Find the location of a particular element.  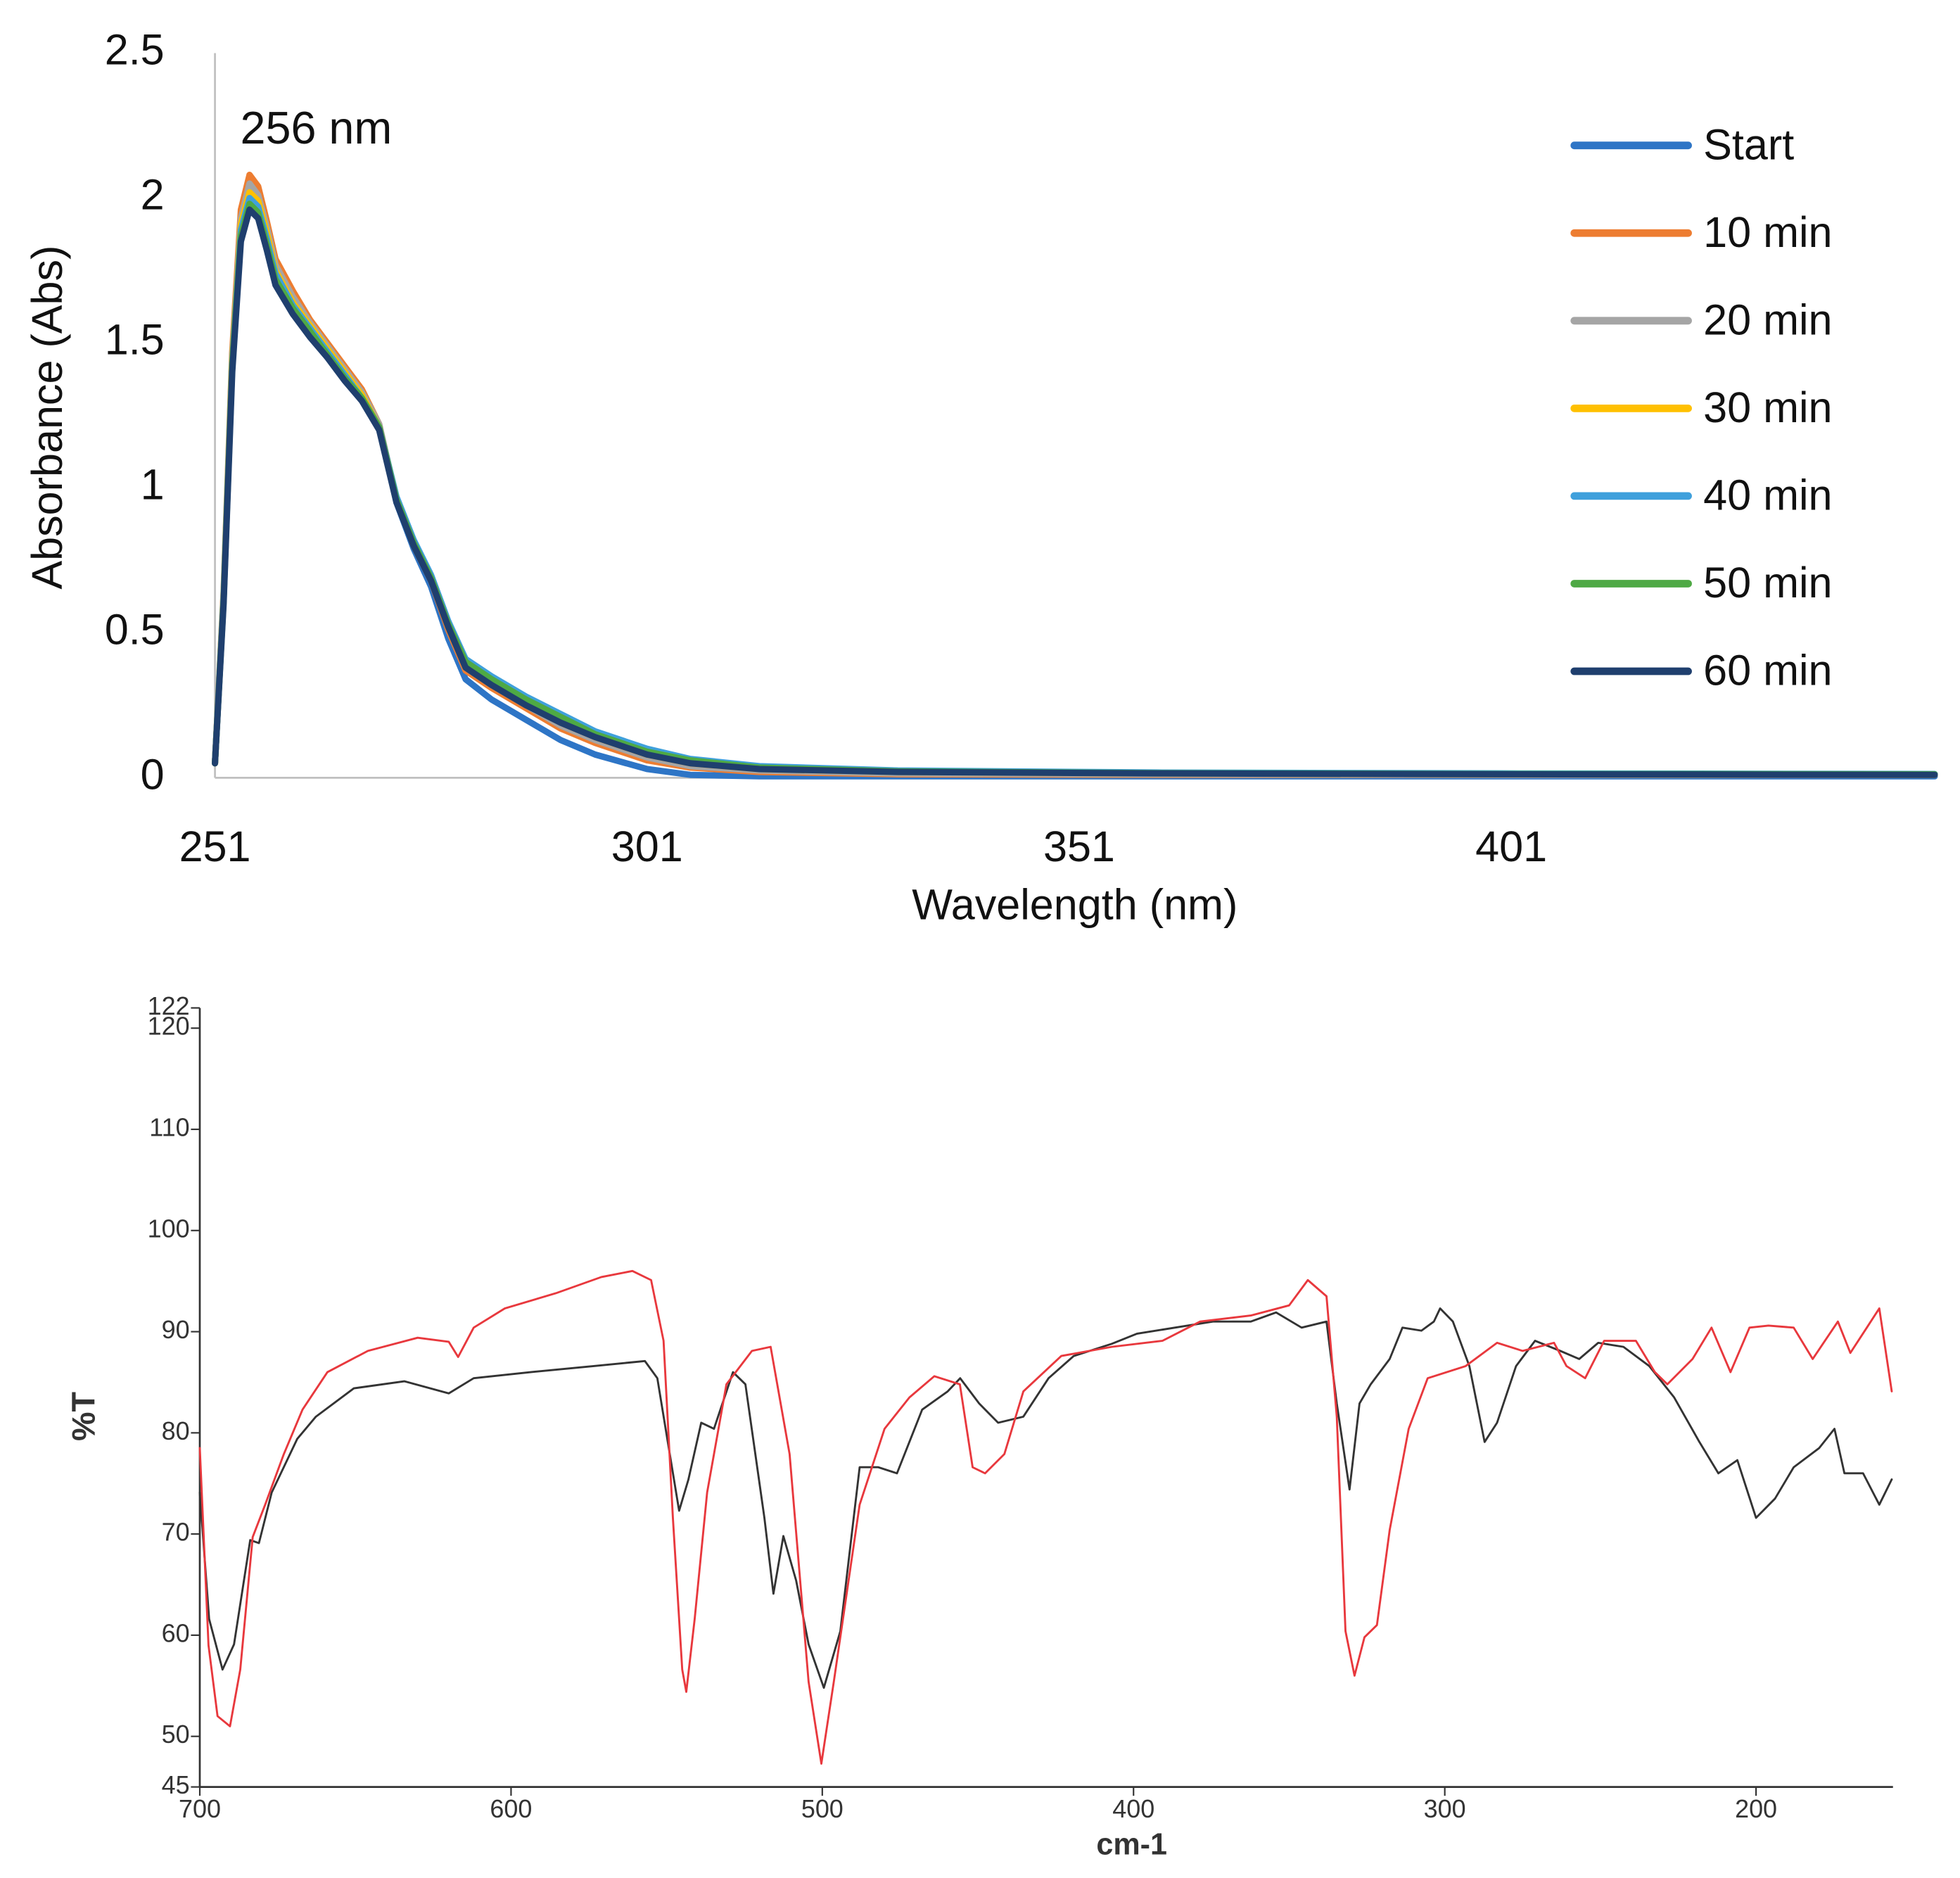

y-axis-label: Absorbance (Abs) is located at coordinates (47, 418).